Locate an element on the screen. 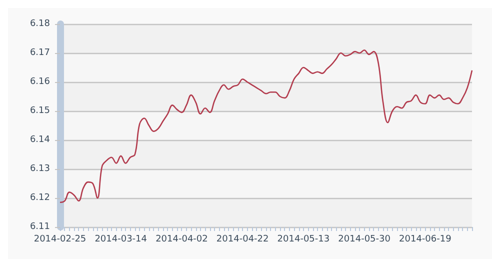 Image resolution: width=500 pixels, height=267 pixels. x-tick-label: 2014-05-30 is located at coordinates (364, 239).